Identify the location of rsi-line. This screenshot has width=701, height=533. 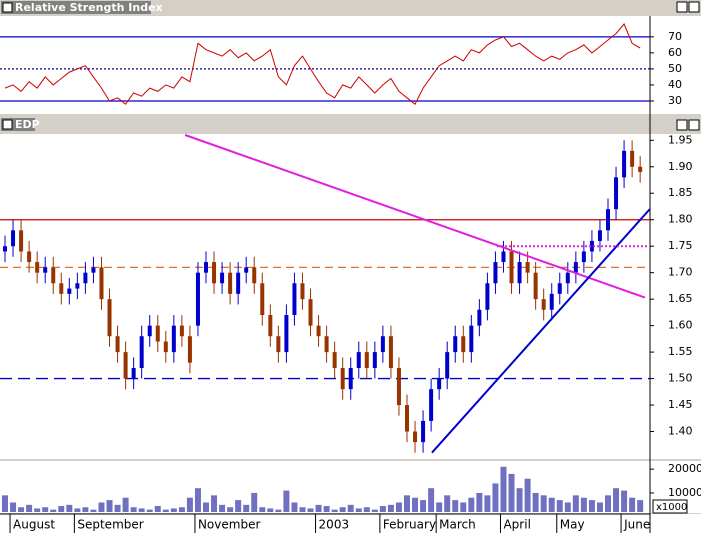
(322, 64).